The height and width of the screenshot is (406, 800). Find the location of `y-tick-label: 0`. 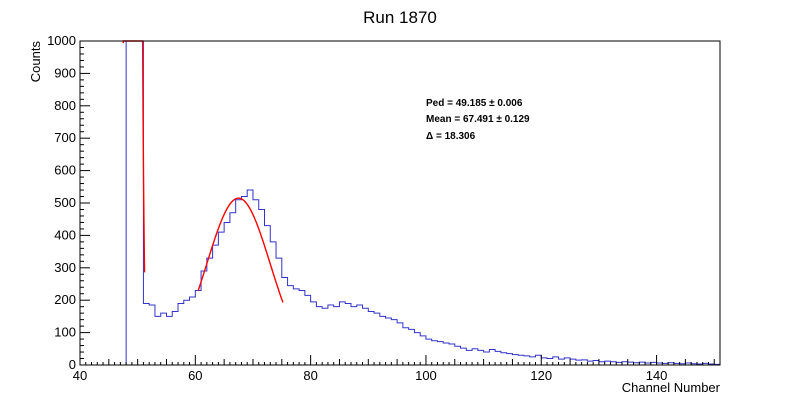

y-tick-label: 0 is located at coordinates (72, 364).